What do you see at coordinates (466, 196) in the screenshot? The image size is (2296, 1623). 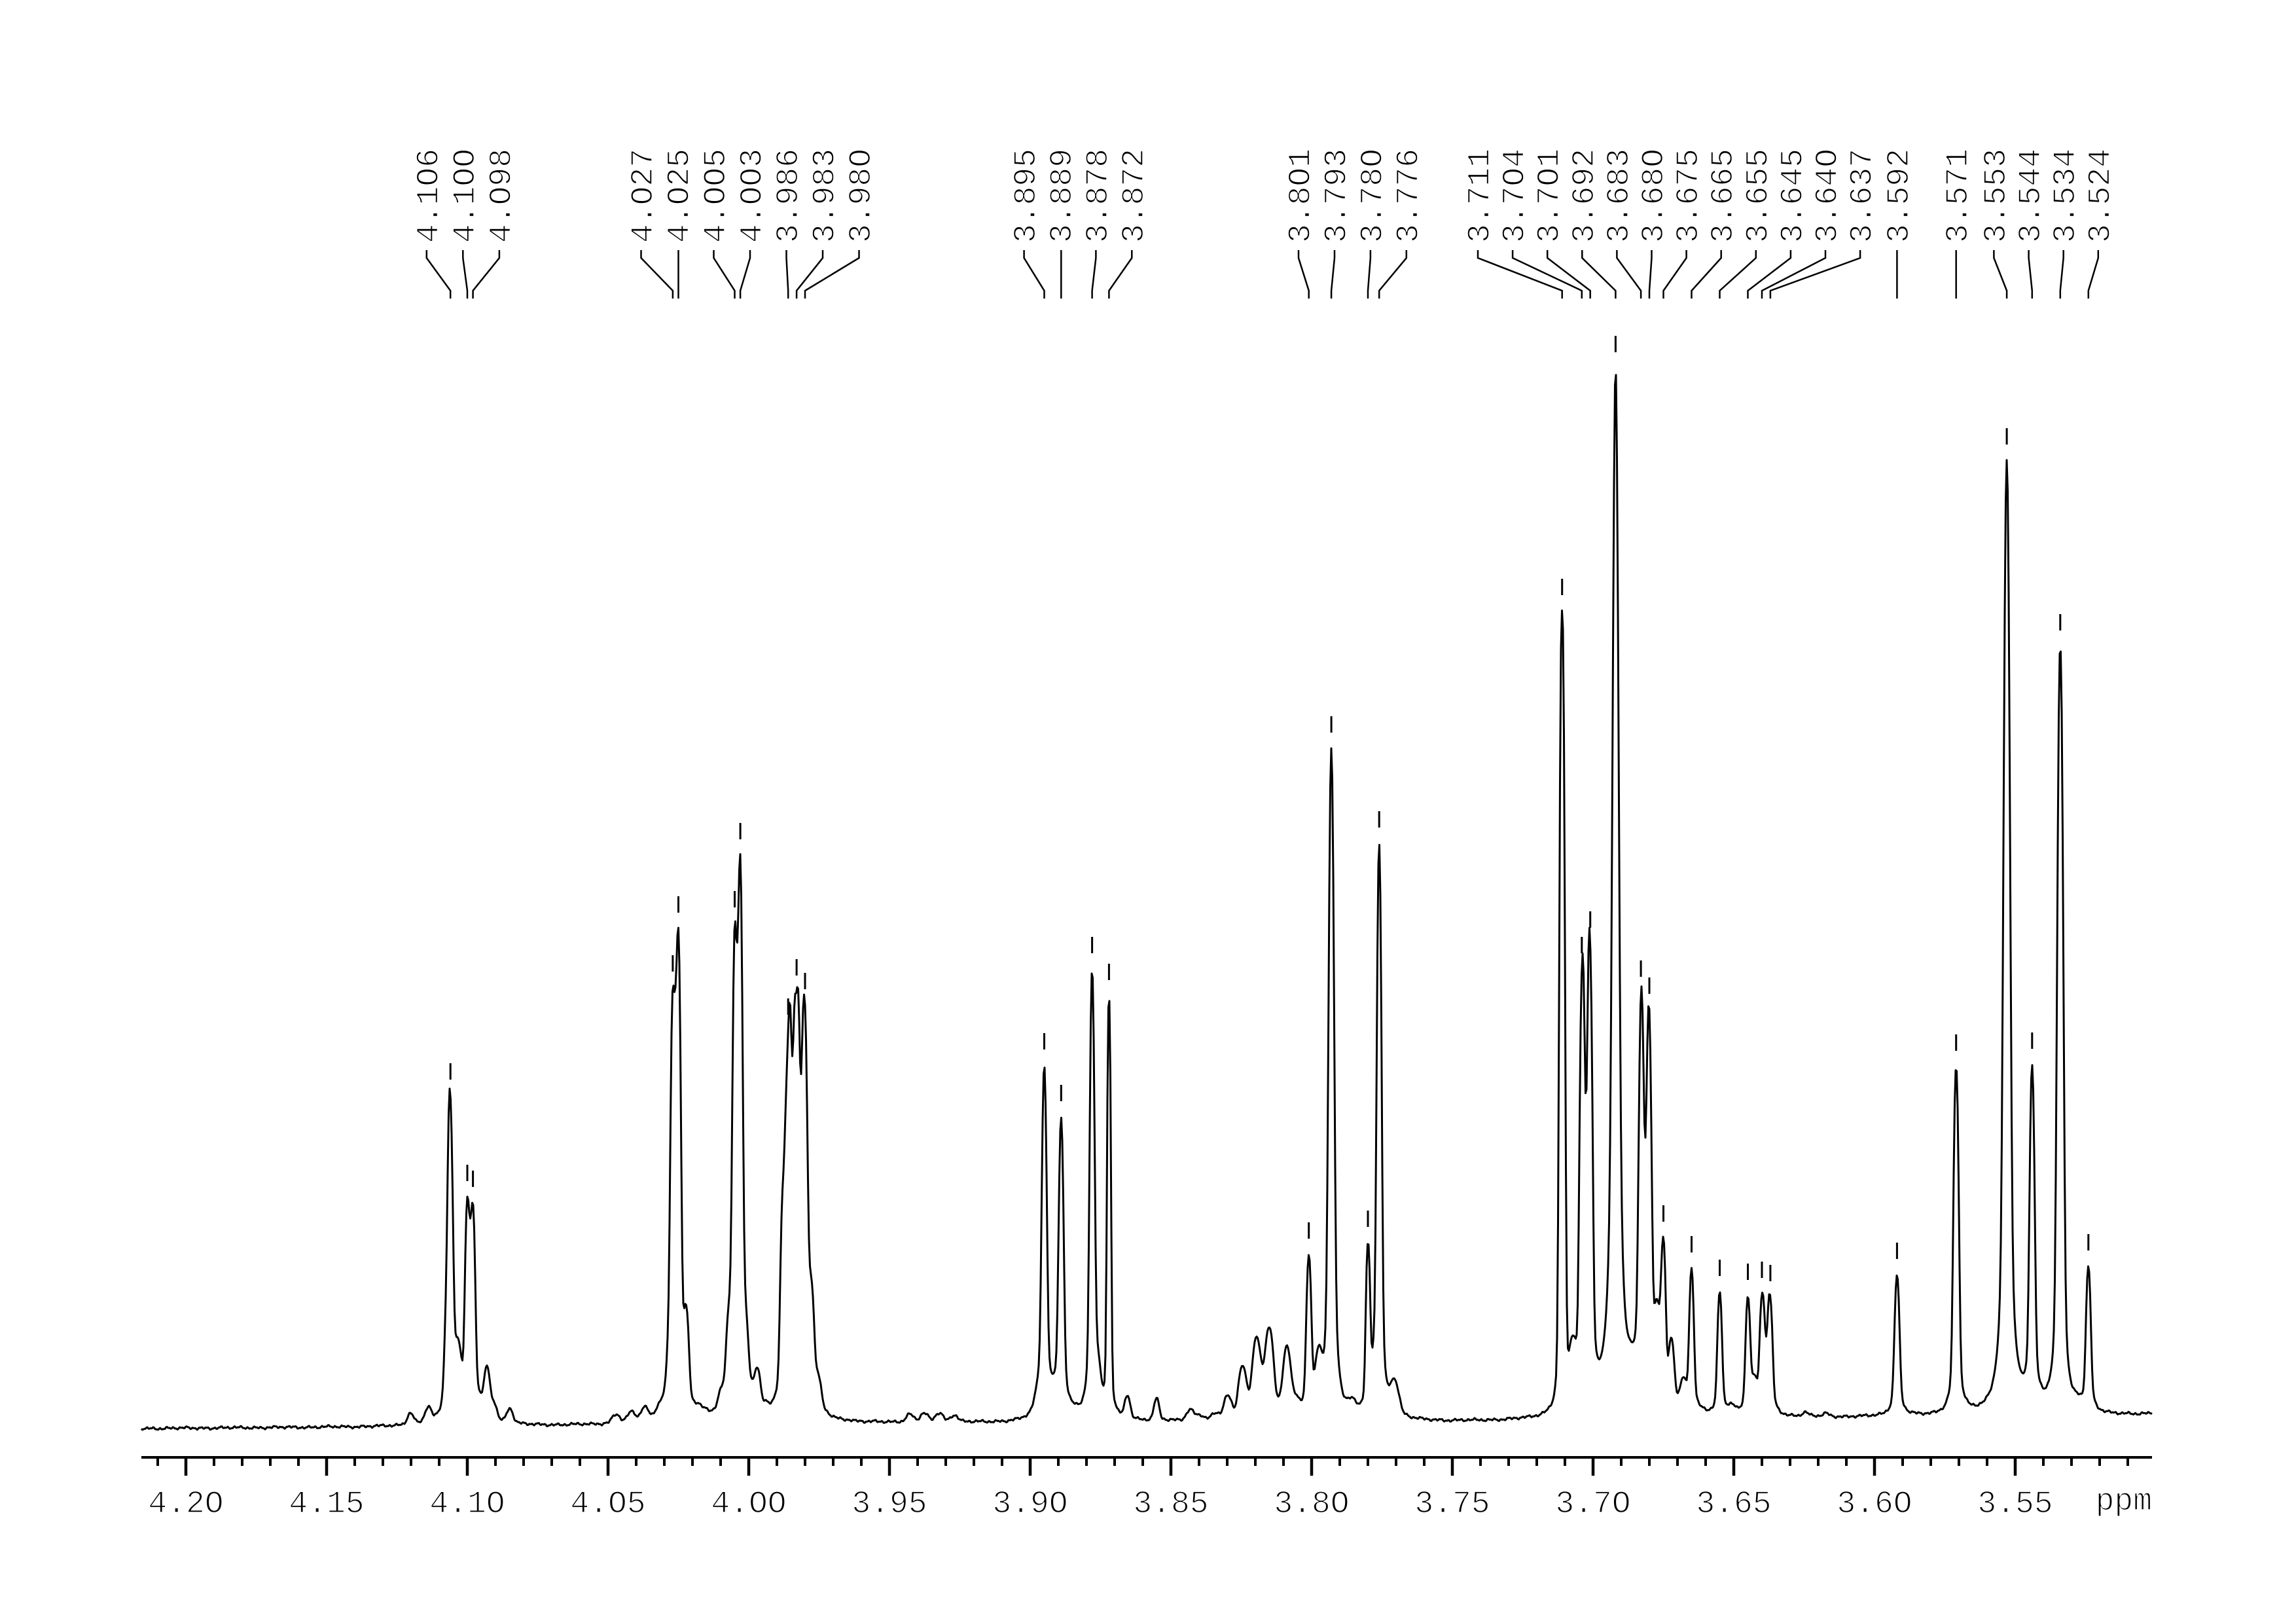 I see `svg-text: 4.1OO` at bounding box center [466, 196].